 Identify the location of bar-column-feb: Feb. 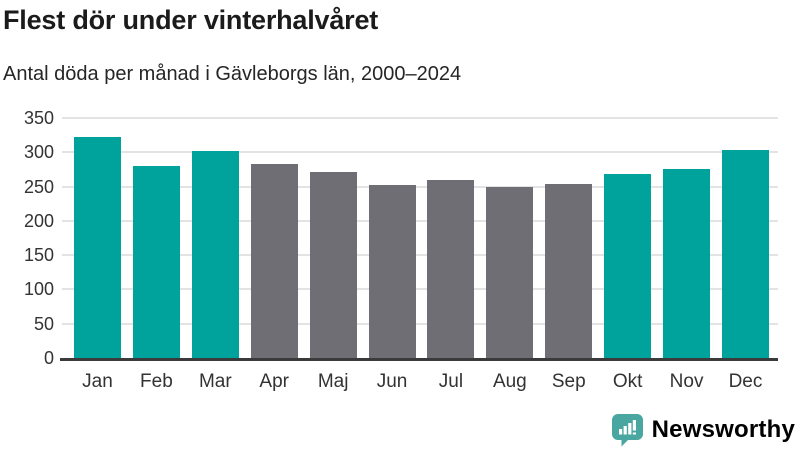
(156, 255).